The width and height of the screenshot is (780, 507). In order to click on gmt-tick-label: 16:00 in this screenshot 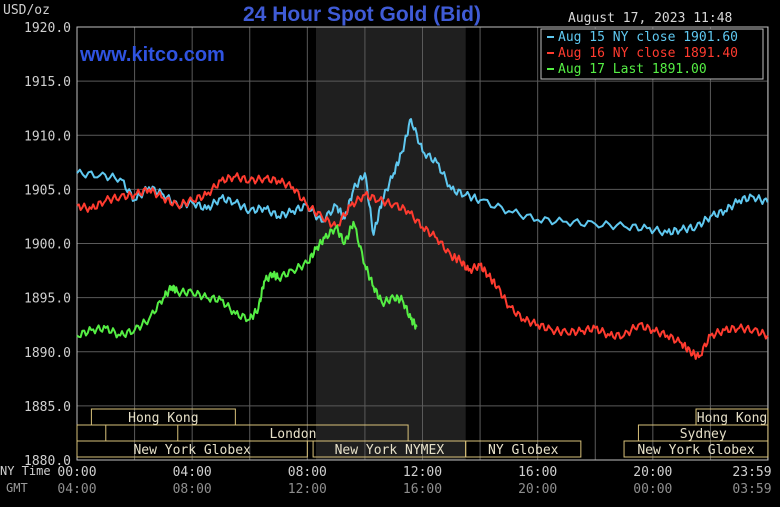, I will do `click(422, 489)`.